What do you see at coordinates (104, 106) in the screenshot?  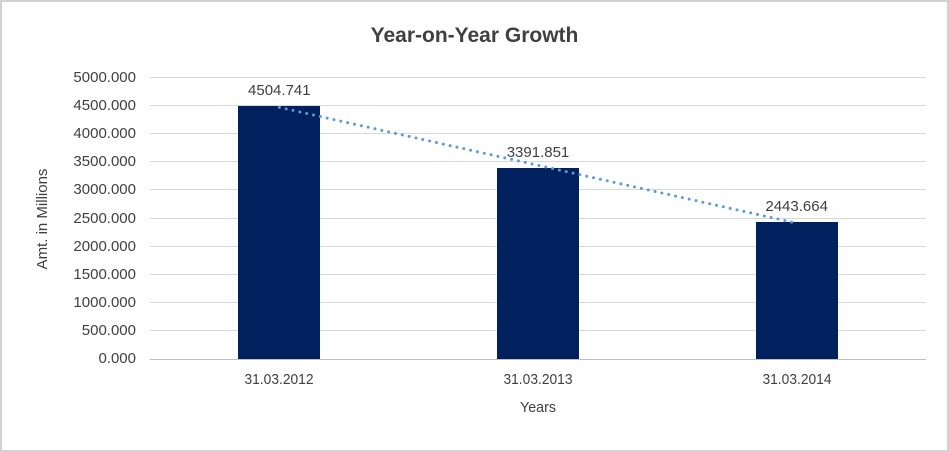 I see `y-tick-label: 4500.000` at bounding box center [104, 106].